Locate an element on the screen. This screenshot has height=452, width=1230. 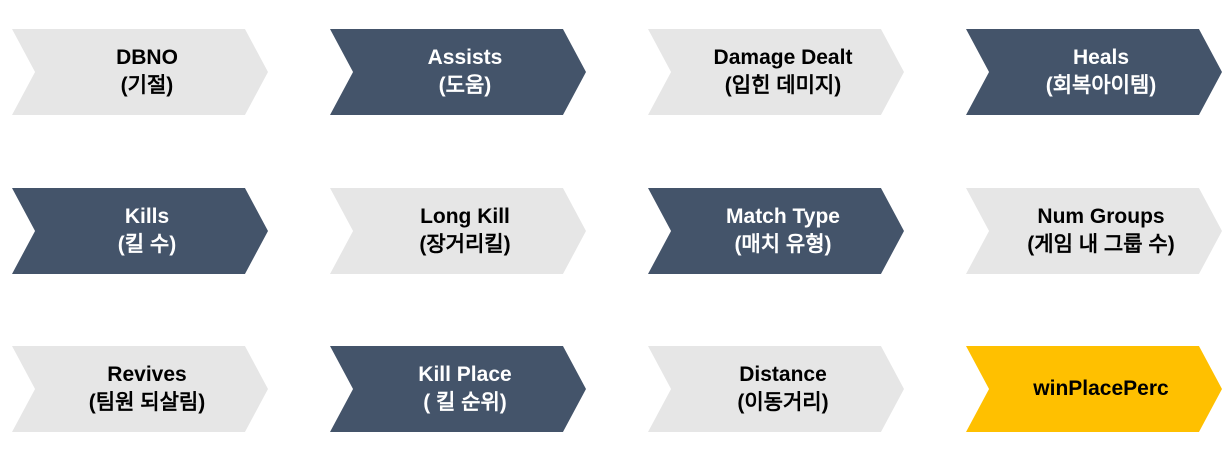
feature-subtitle: (회복아이템) is located at coordinates (1101, 85).